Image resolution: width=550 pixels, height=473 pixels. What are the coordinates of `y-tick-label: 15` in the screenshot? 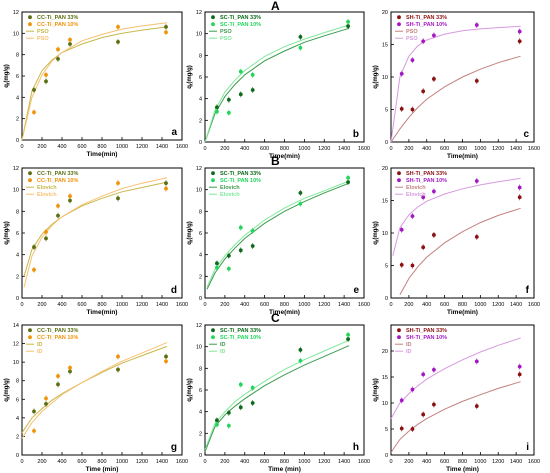 It's located at (385, 46).